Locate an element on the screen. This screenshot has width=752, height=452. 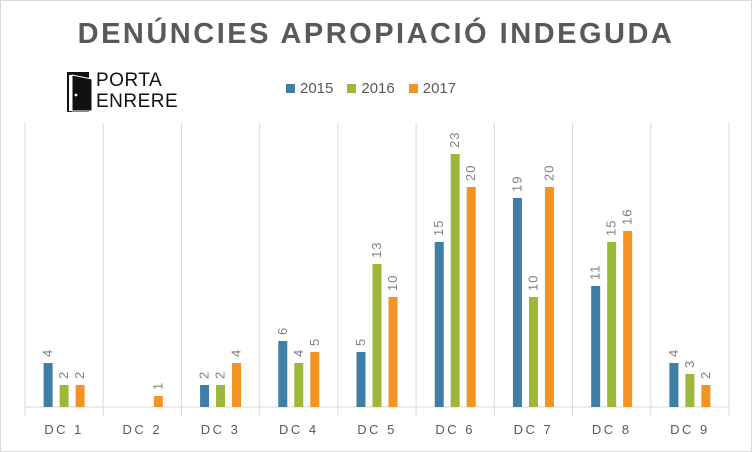
legend-item-2015: 2015 is located at coordinates (309, 88).